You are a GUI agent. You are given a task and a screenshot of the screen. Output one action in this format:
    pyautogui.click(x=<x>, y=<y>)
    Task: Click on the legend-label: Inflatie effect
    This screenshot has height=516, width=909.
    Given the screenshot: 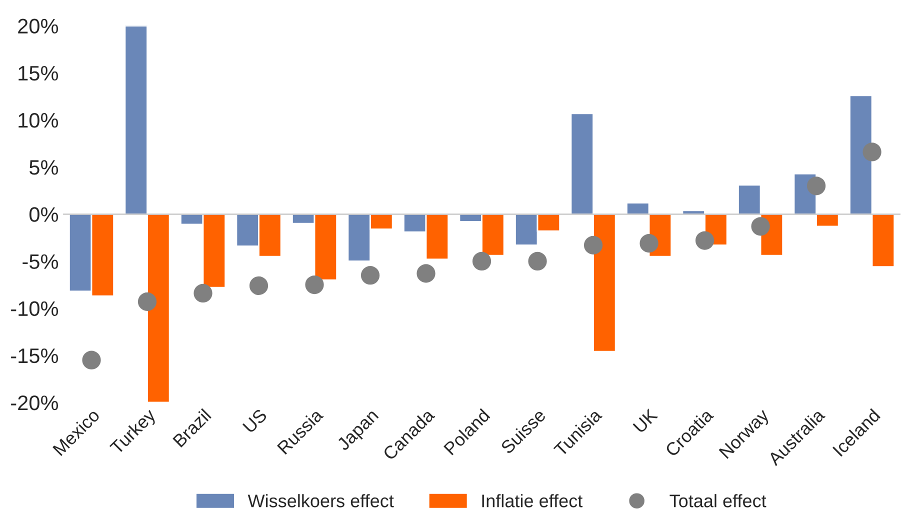 What is the action you would take?
    pyautogui.click(x=532, y=501)
    